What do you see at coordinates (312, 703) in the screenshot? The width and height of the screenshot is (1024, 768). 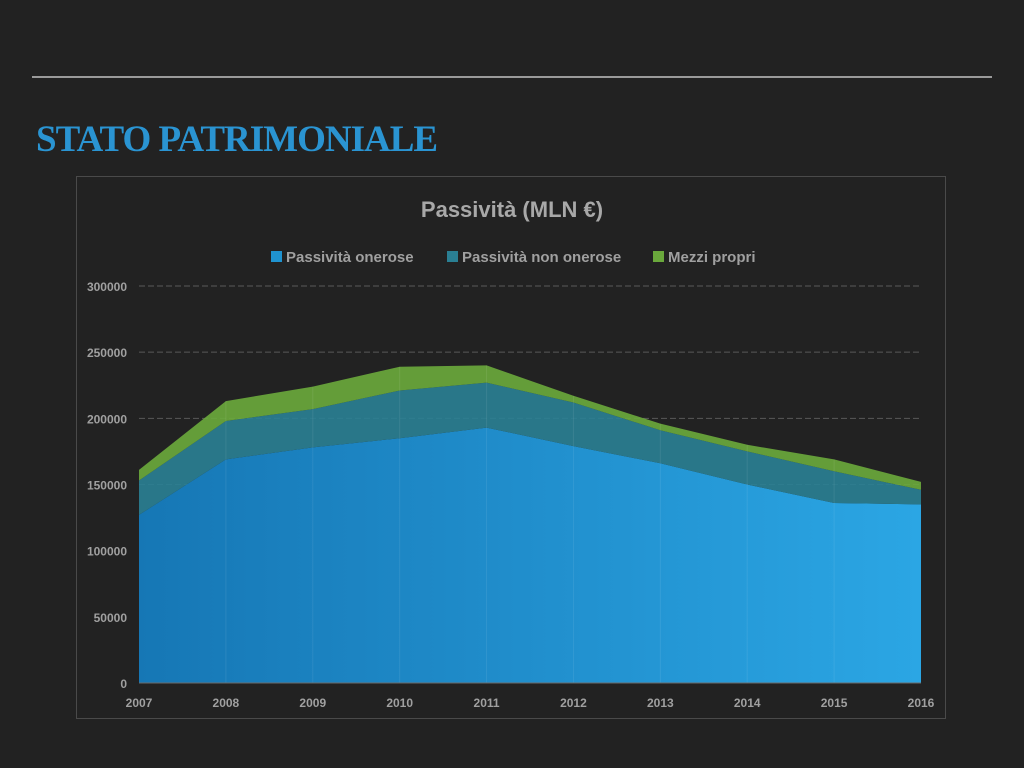 I see `x-tick-label: 2009` at bounding box center [312, 703].